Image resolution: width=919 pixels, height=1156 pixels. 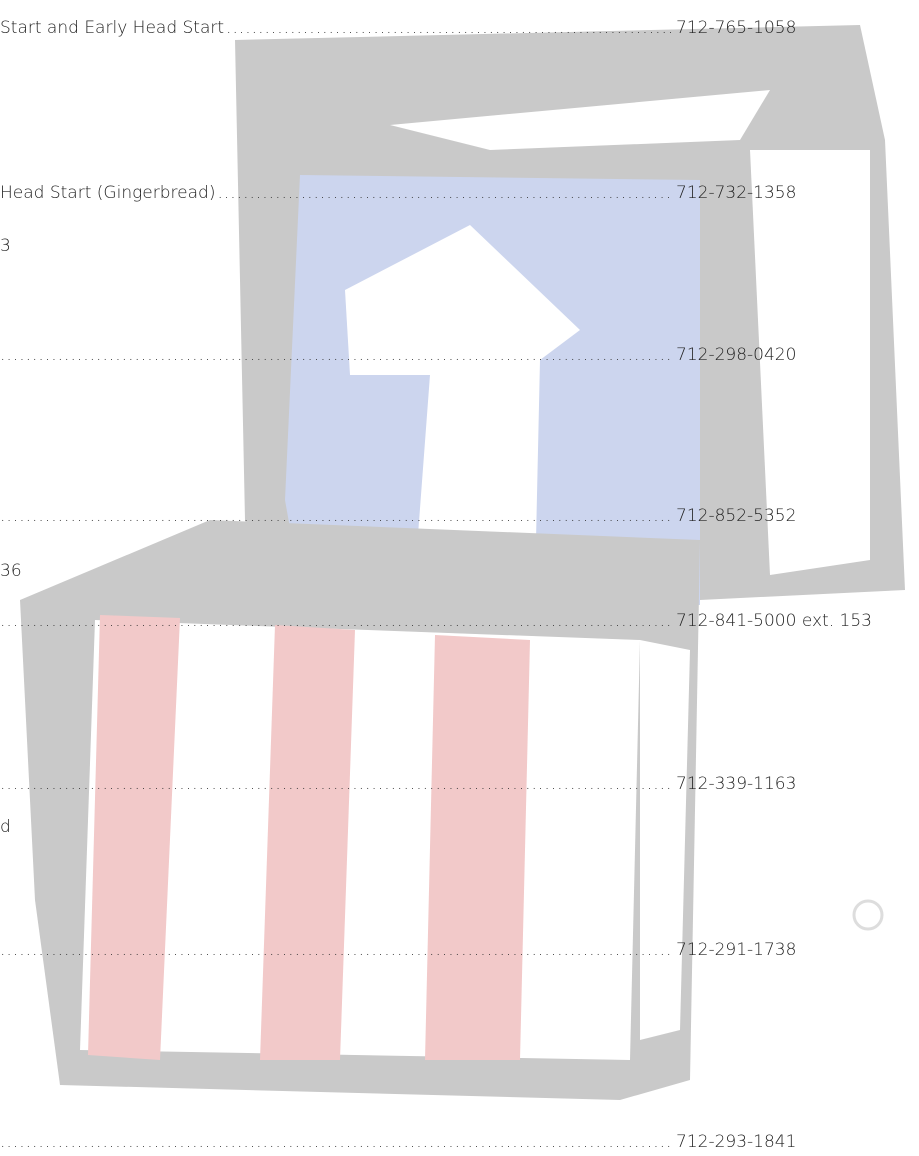 What do you see at coordinates (868, 915) in the screenshot?
I see `registered-mark` at bounding box center [868, 915].